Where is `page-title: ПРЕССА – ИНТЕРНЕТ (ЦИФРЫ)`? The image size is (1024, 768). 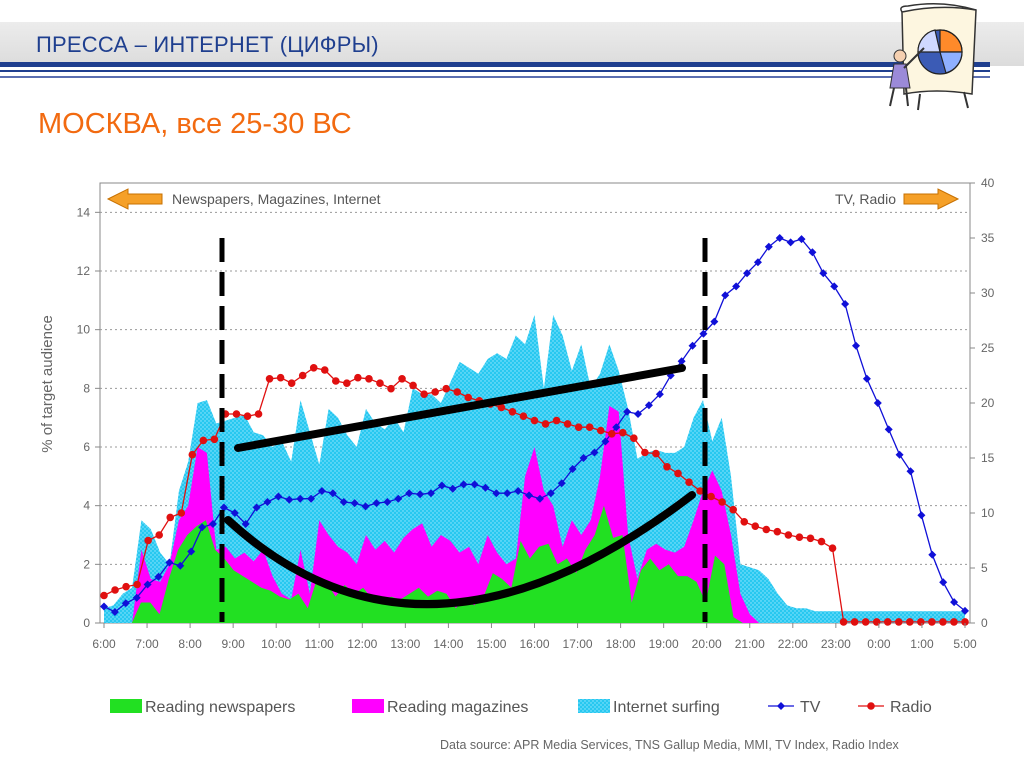
page-title: ПРЕССА – ИНТЕРНЕТ (ЦИФРЫ) is located at coordinates (207, 44).